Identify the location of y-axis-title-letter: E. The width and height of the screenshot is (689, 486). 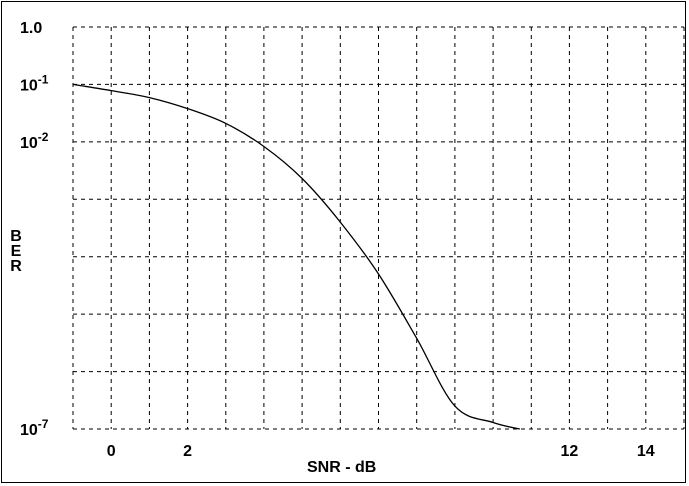
(16, 251).